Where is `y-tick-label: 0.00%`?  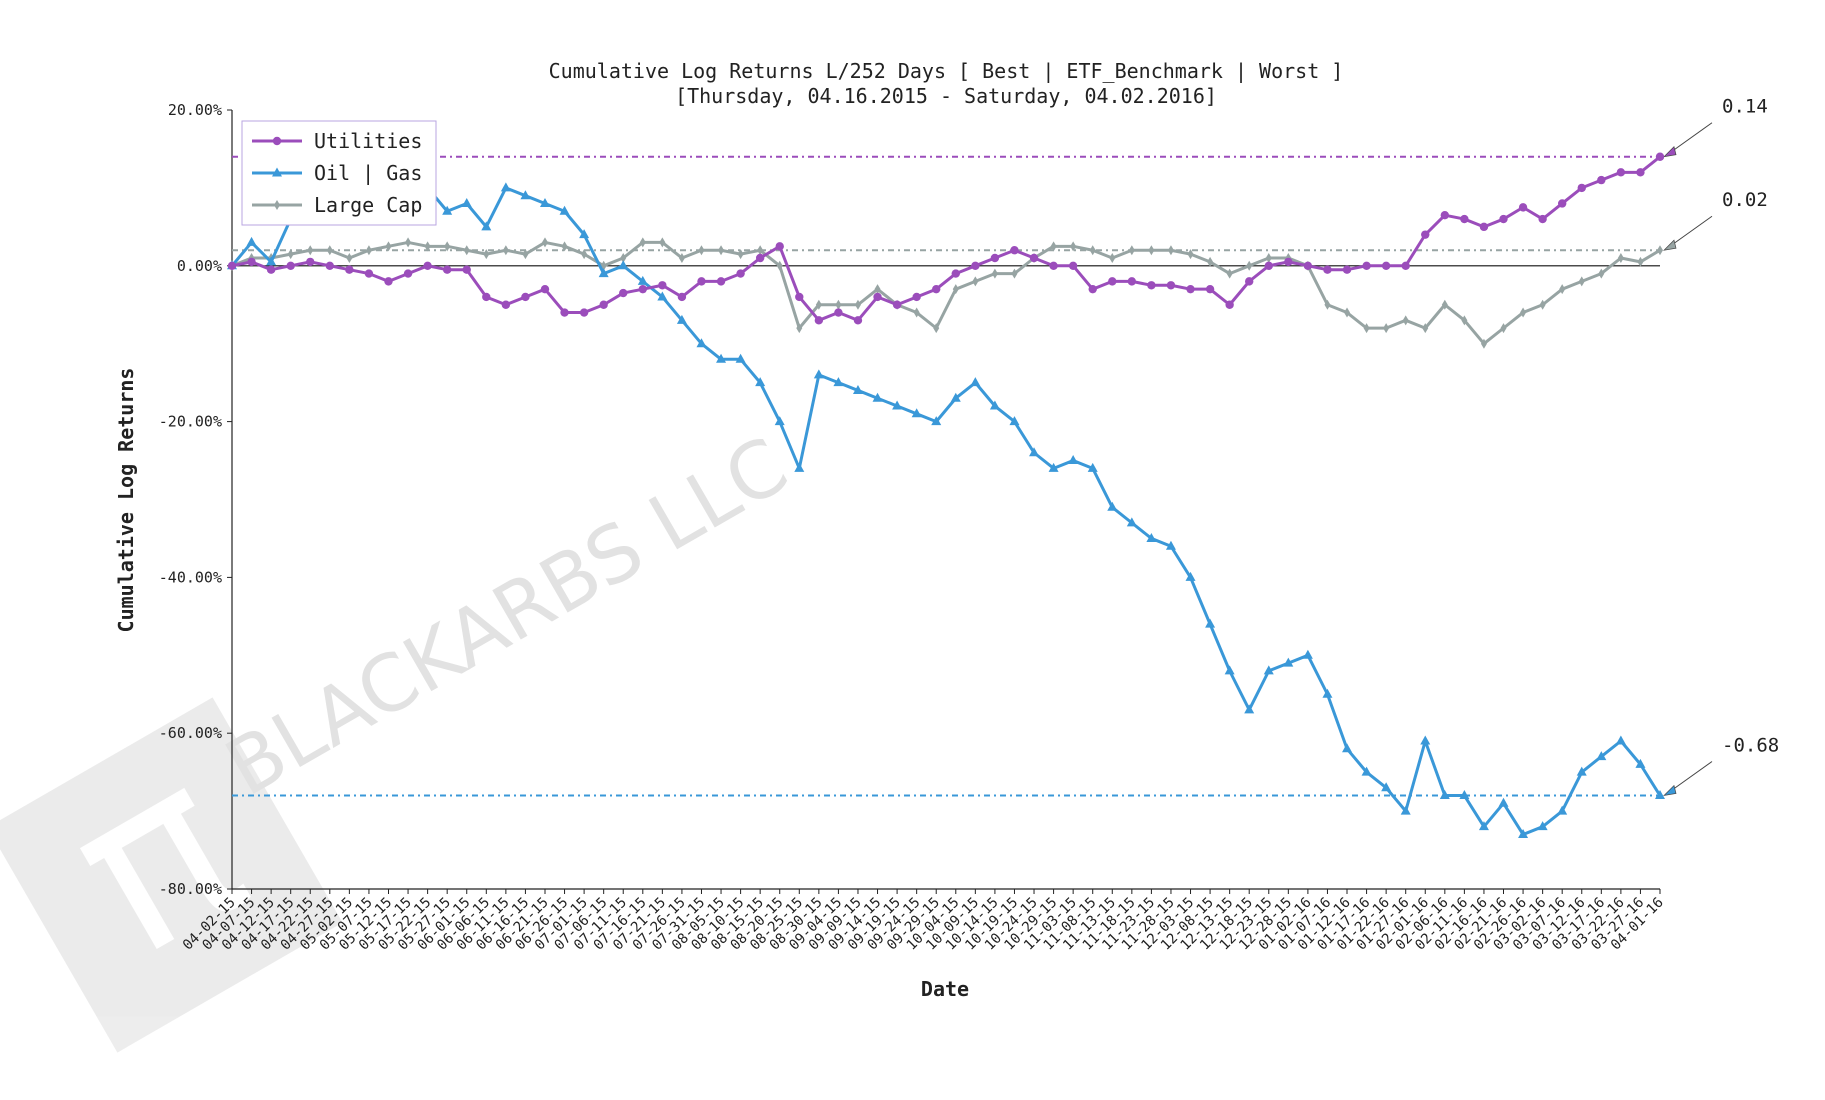
y-tick-label: 0.00% is located at coordinates (199, 266).